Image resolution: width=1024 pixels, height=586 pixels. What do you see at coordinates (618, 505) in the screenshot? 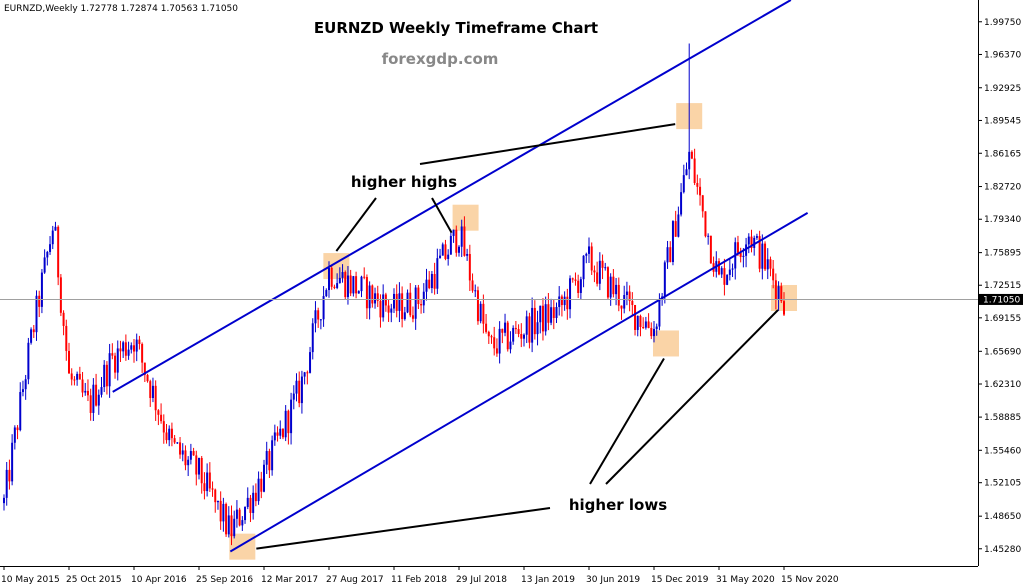
I see `annotation-higher-lows: higher lows` at bounding box center [618, 505].